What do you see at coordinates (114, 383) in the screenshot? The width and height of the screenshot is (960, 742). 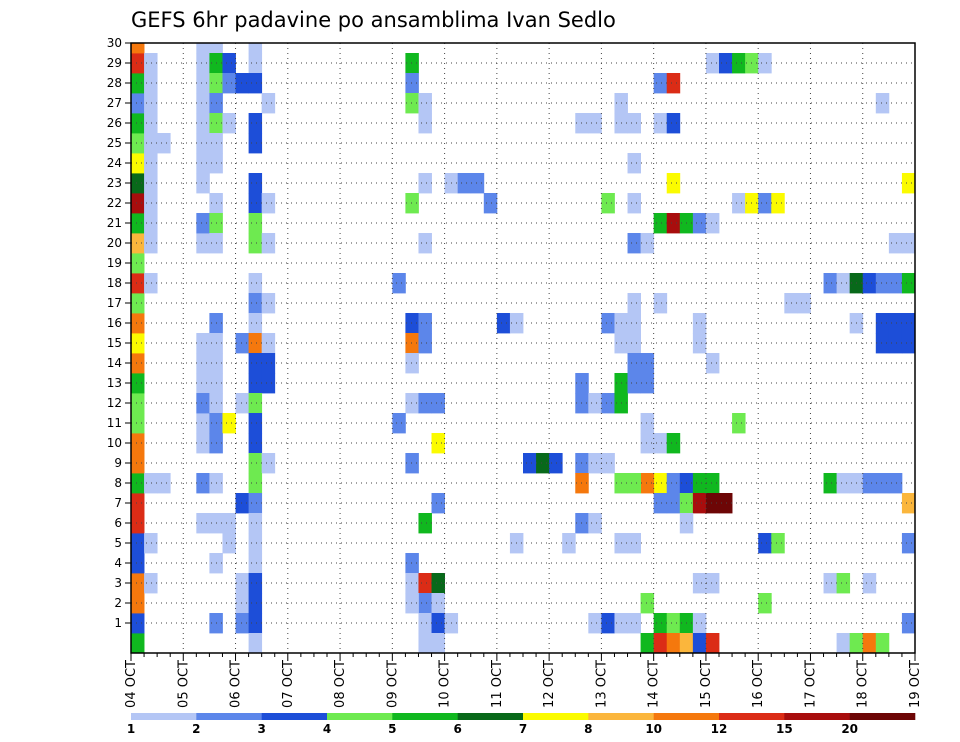 I see `y-tick-label: 13` at bounding box center [114, 383].